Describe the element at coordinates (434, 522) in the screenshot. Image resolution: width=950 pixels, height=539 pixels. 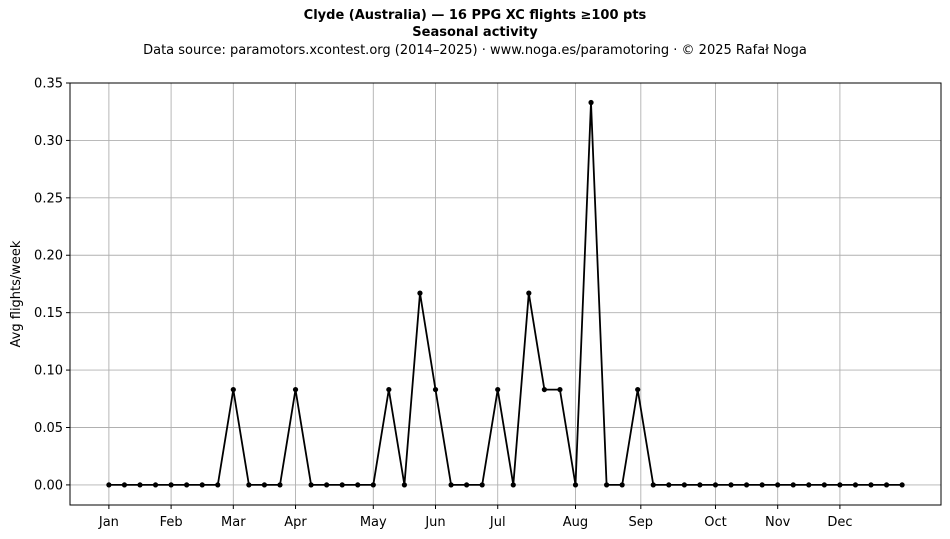
I see `x-tick-label: Jun` at that location.